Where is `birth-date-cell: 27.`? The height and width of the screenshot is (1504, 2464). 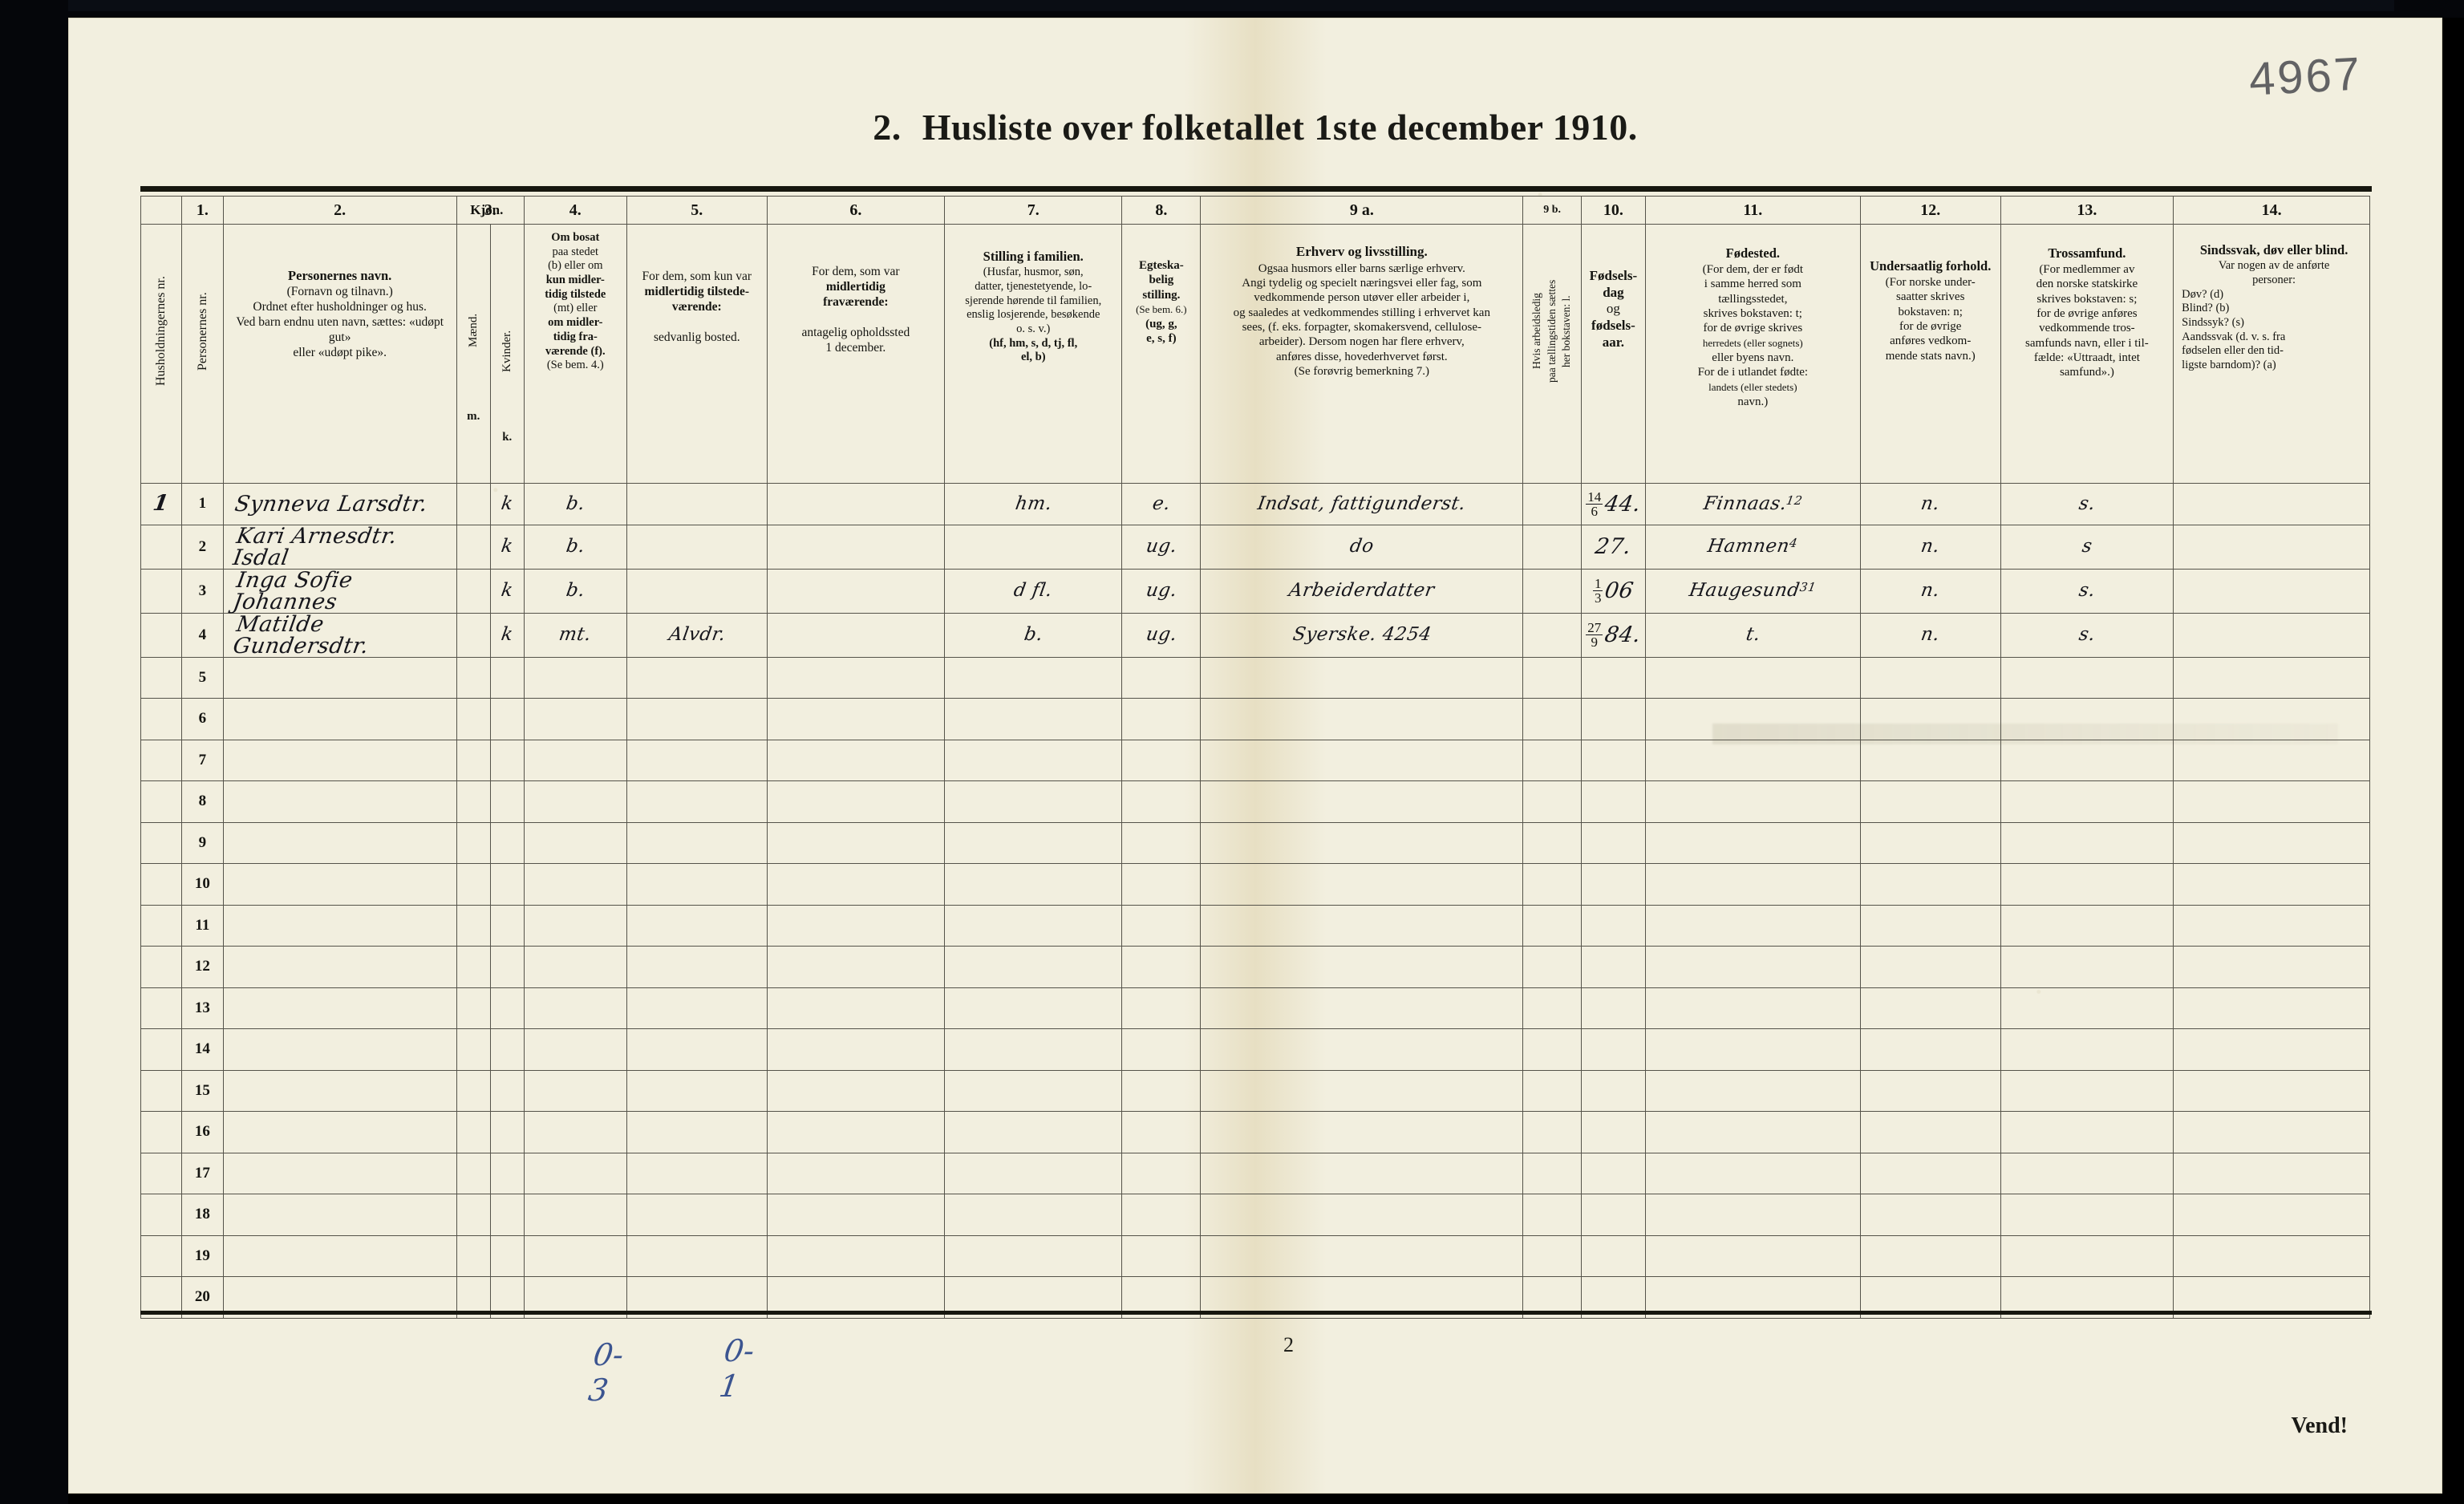
birth-date-cell: 27. is located at coordinates (1613, 547).